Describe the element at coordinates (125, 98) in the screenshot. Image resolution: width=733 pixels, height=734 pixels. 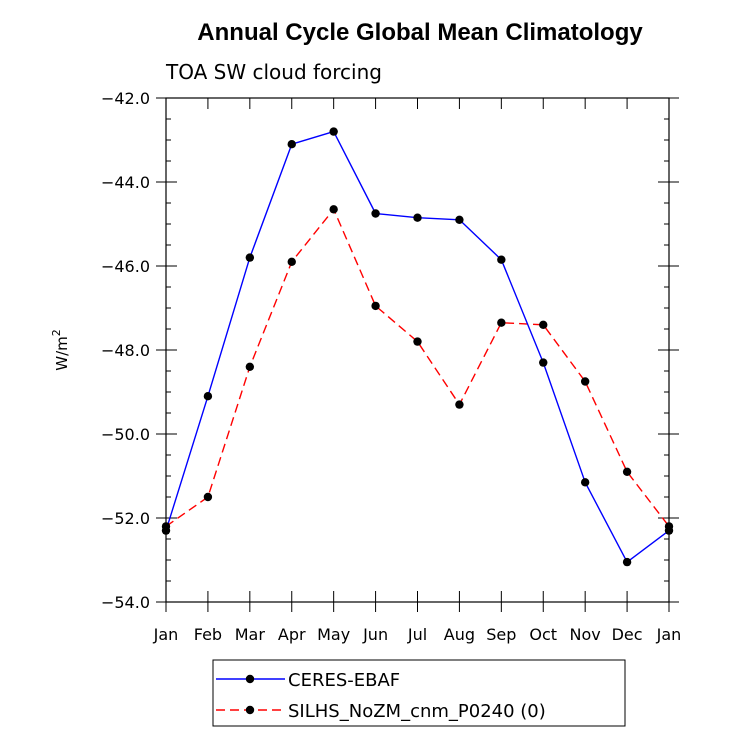
I see `y-tick-label: −42.0` at that location.